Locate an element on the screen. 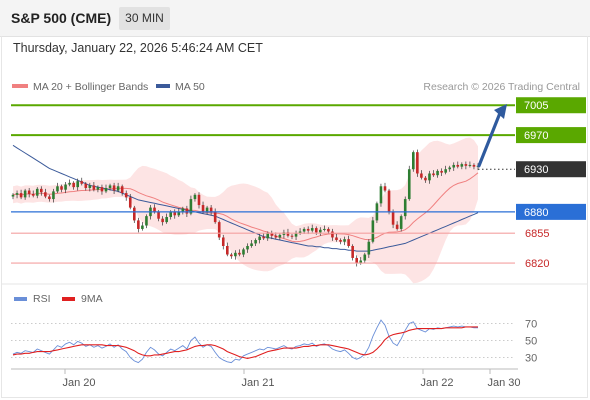 This screenshot has height=400, width=590. ma20-legend-swatch is located at coordinates (20, 86).